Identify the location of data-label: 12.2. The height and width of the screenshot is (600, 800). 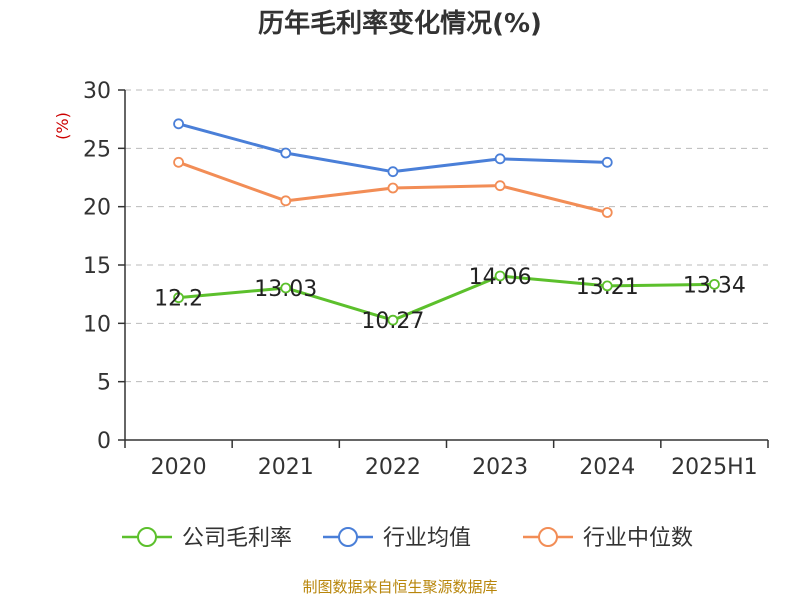
(178, 299).